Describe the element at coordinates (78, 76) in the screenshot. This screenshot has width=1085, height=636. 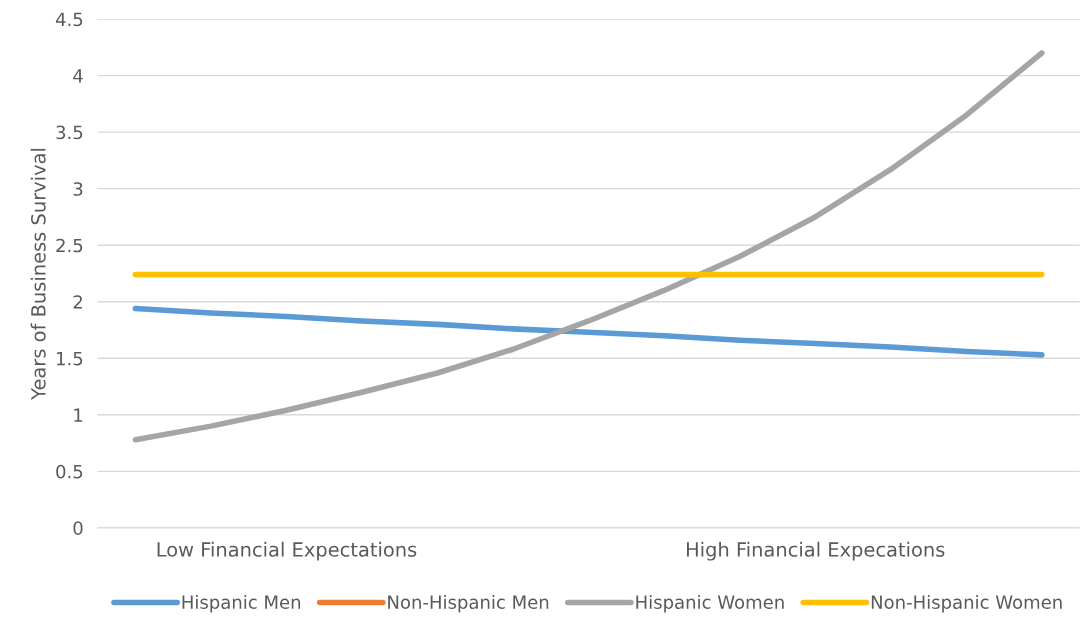
I see `y-tick-label: 4` at that location.